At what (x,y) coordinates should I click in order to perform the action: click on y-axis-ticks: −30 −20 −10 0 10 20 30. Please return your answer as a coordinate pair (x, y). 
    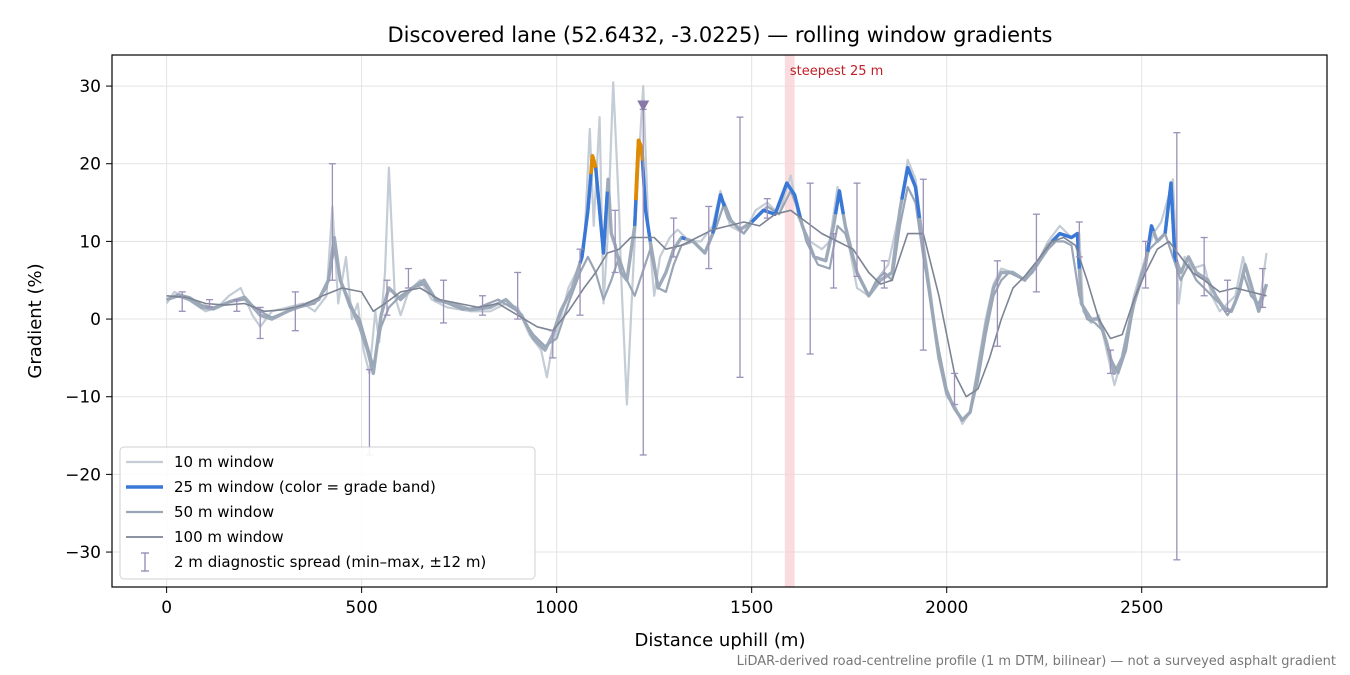
    Looking at the image, I should click on (88, 320).